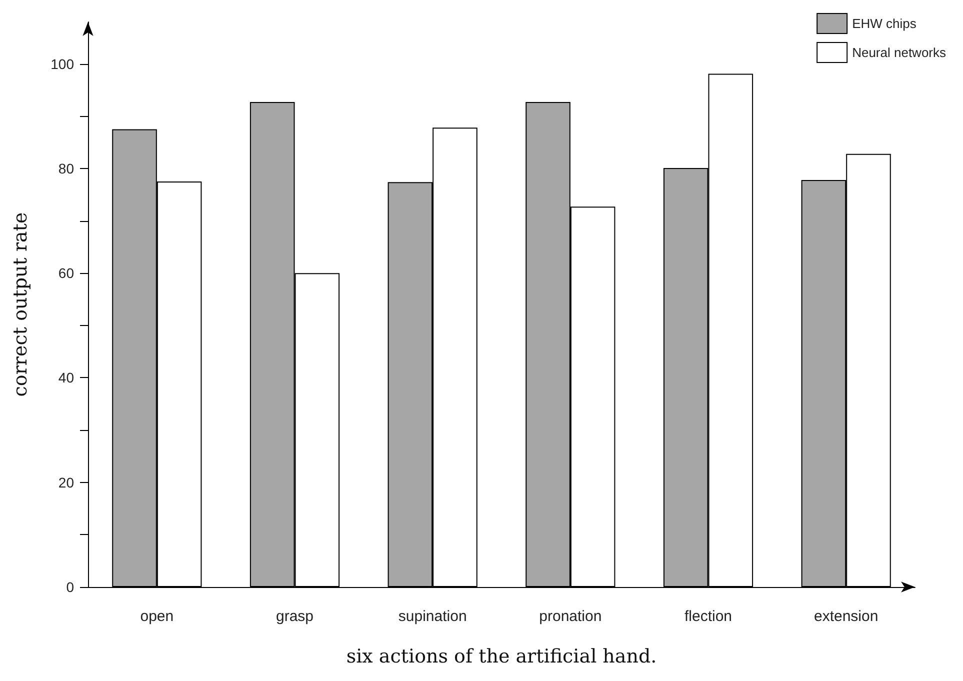 This screenshot has width=963, height=681. Describe the element at coordinates (66, 273) in the screenshot. I see `y-tick-label: 60` at that location.